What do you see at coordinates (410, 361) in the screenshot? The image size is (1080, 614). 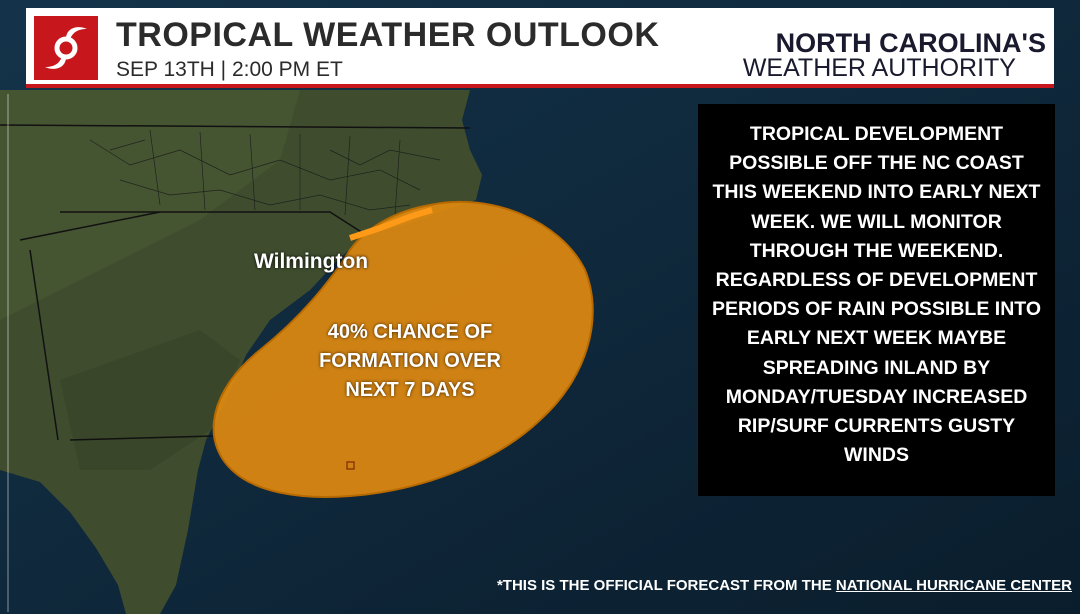 I see `formation-chance-label: 40% CHANCE OF FORMATION OVER NEXT 7 DAYS` at bounding box center [410, 361].